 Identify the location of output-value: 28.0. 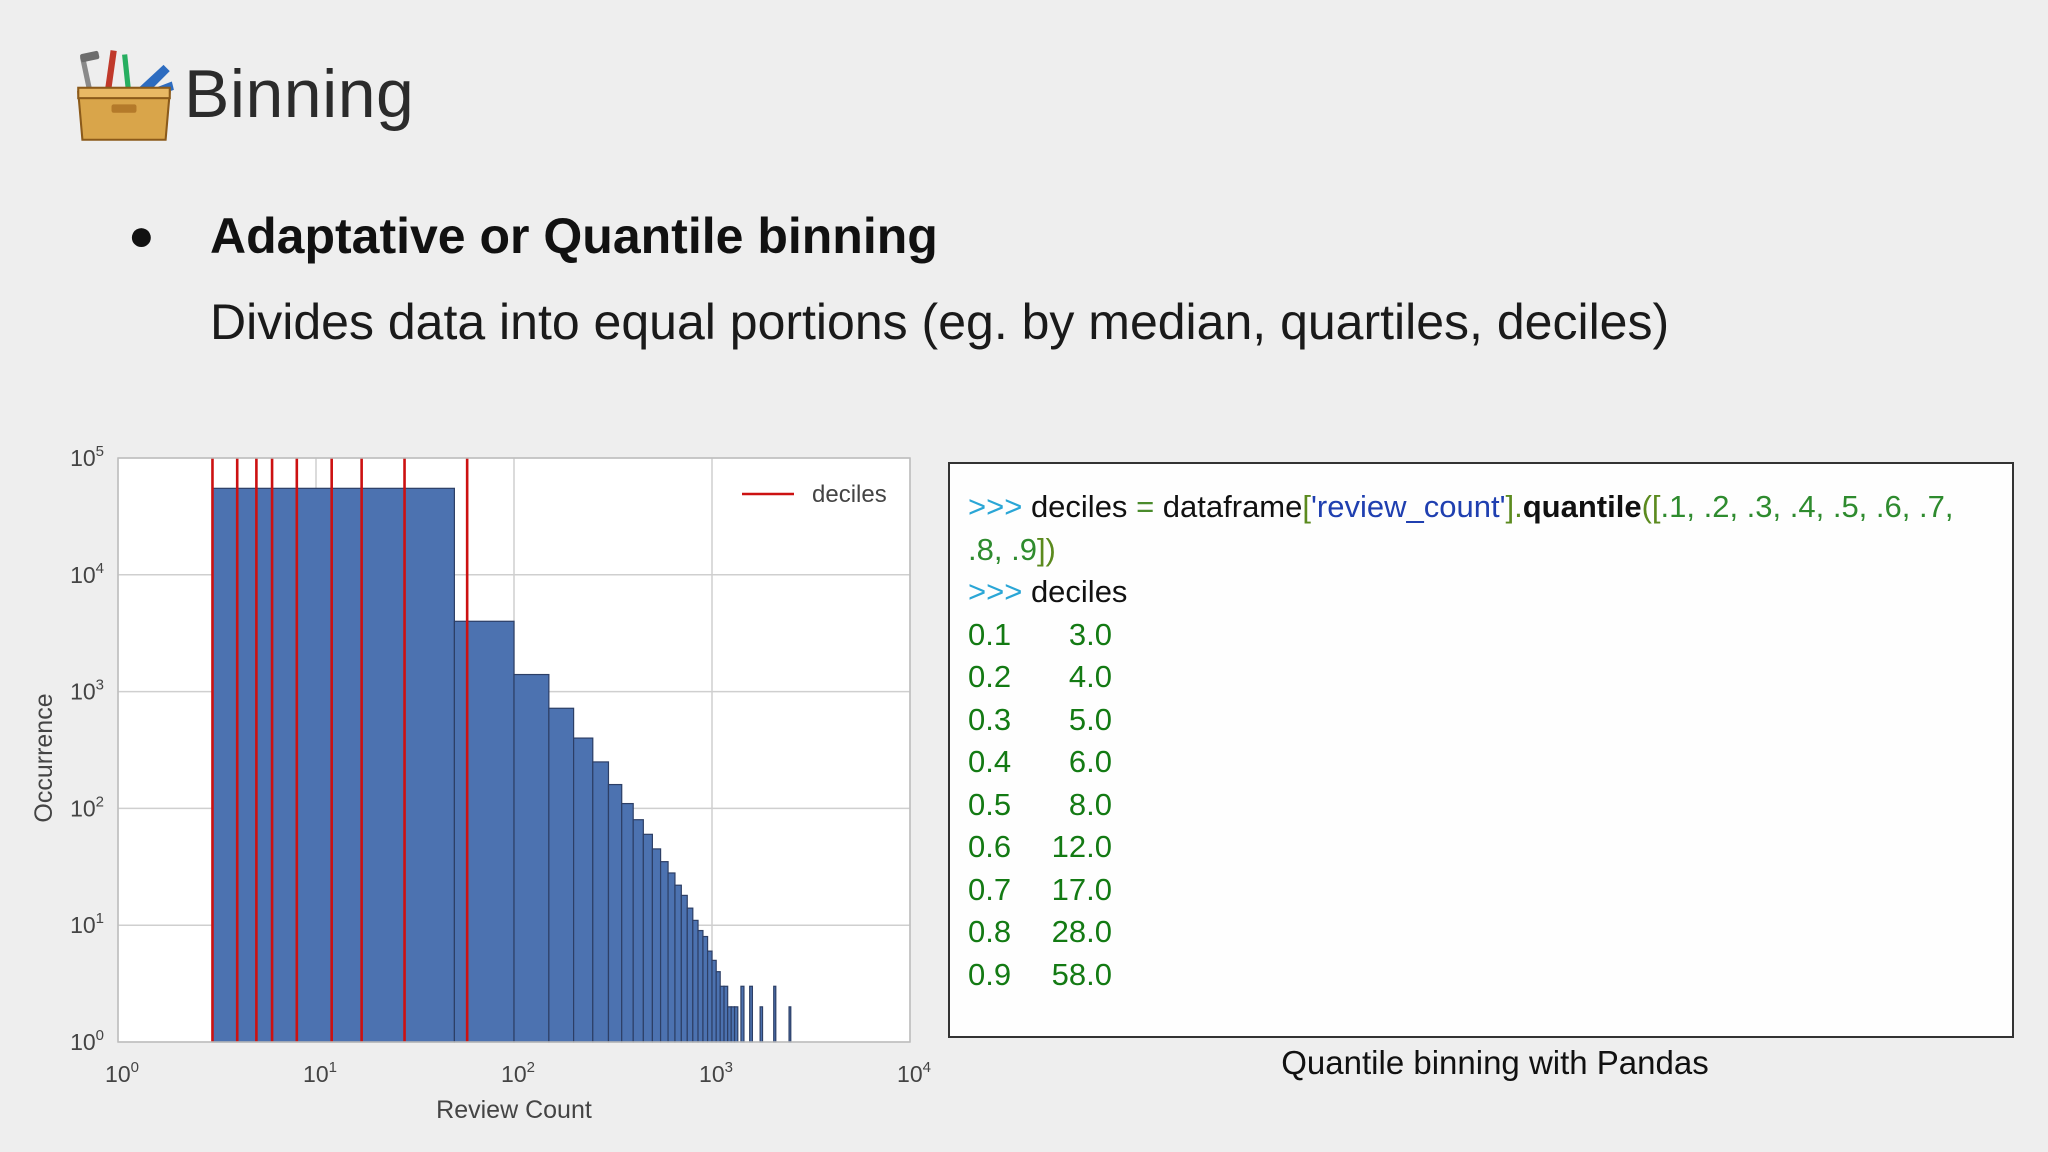
(1081, 931).